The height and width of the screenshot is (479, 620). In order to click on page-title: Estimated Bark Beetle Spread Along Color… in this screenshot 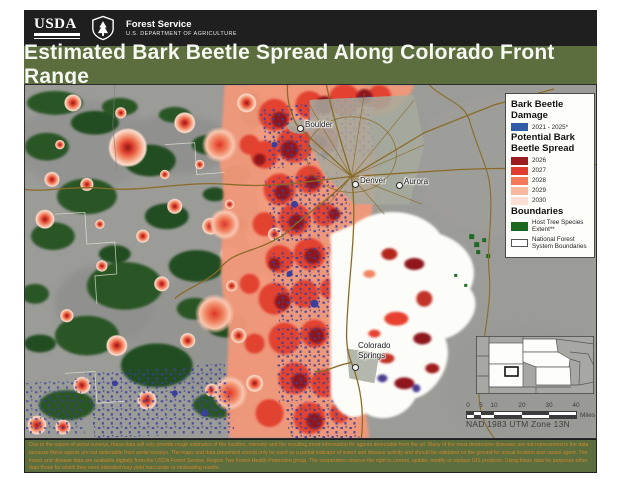, I will do `click(289, 64)`.